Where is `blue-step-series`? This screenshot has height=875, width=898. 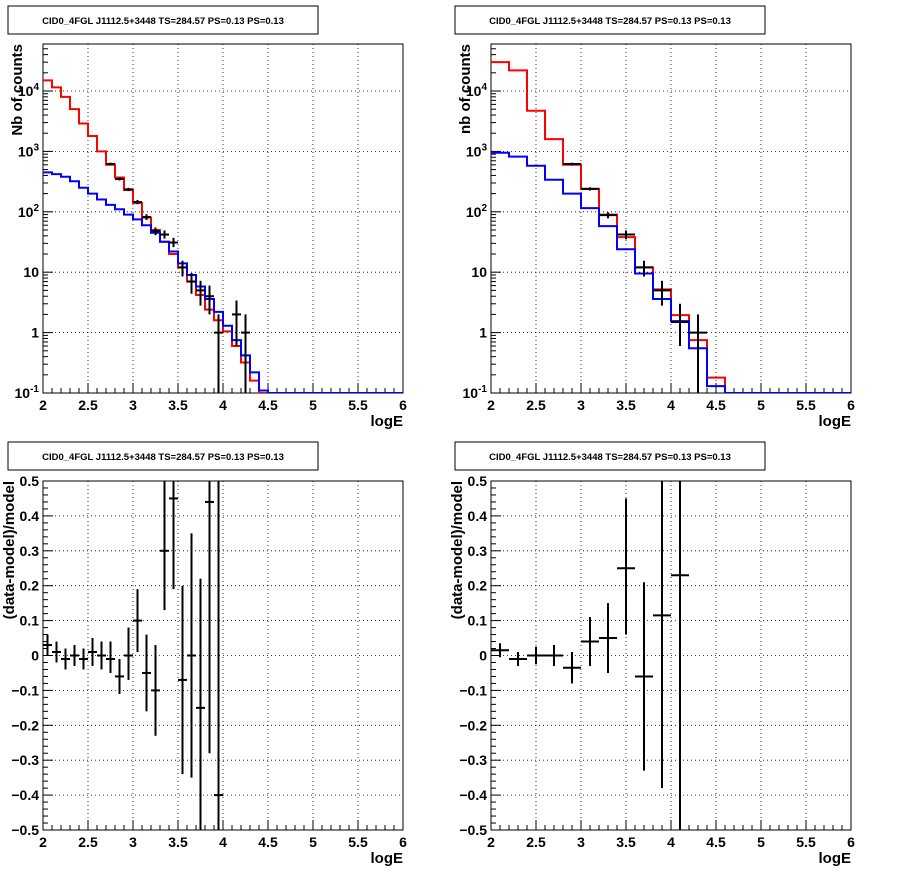
blue-step-series is located at coordinates (223, 282).